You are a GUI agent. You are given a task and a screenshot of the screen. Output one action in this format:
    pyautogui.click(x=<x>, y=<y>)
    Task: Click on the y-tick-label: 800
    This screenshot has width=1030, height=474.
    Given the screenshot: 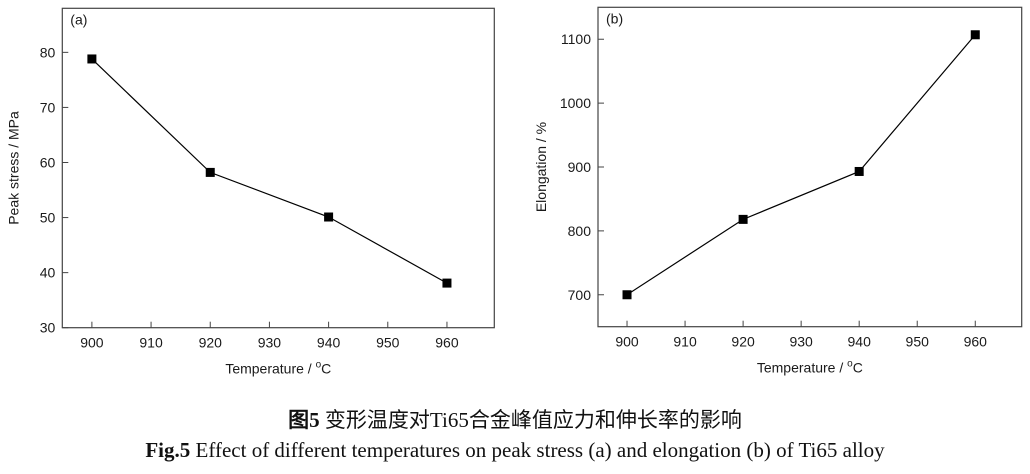 What is the action you would take?
    pyautogui.click(x=580, y=231)
    